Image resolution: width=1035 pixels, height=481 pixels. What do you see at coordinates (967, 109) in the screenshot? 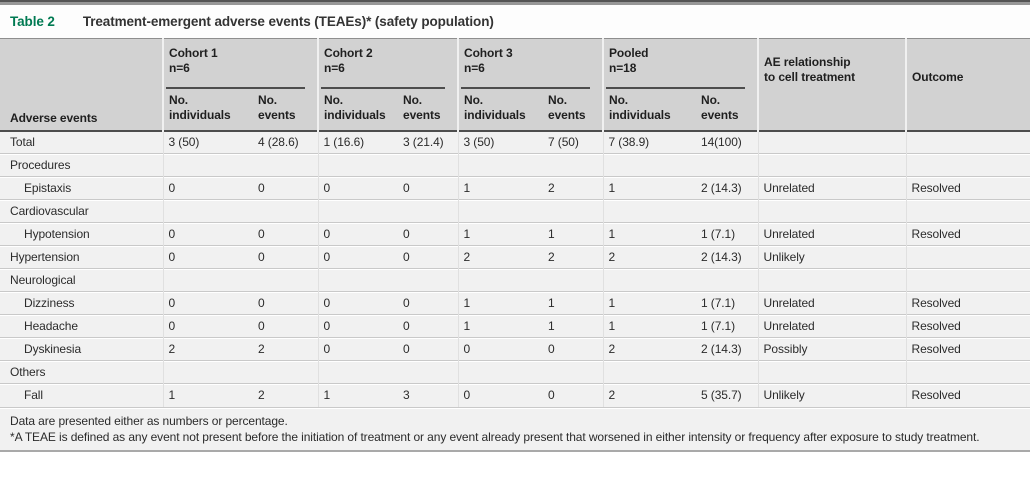
I see `empty-header-cell` at bounding box center [967, 109].